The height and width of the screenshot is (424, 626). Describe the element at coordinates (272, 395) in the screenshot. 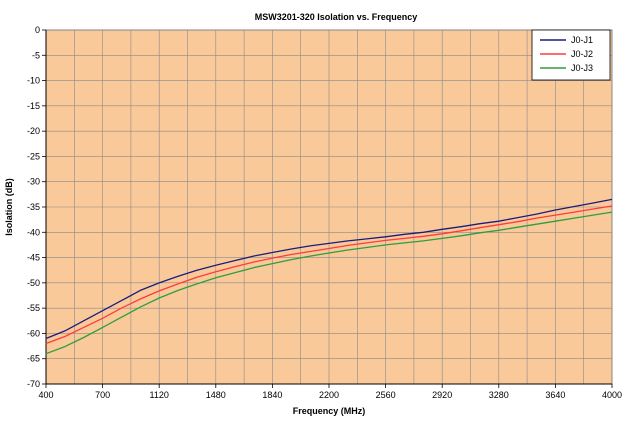

I see `x-tick-label: 1840` at that location.